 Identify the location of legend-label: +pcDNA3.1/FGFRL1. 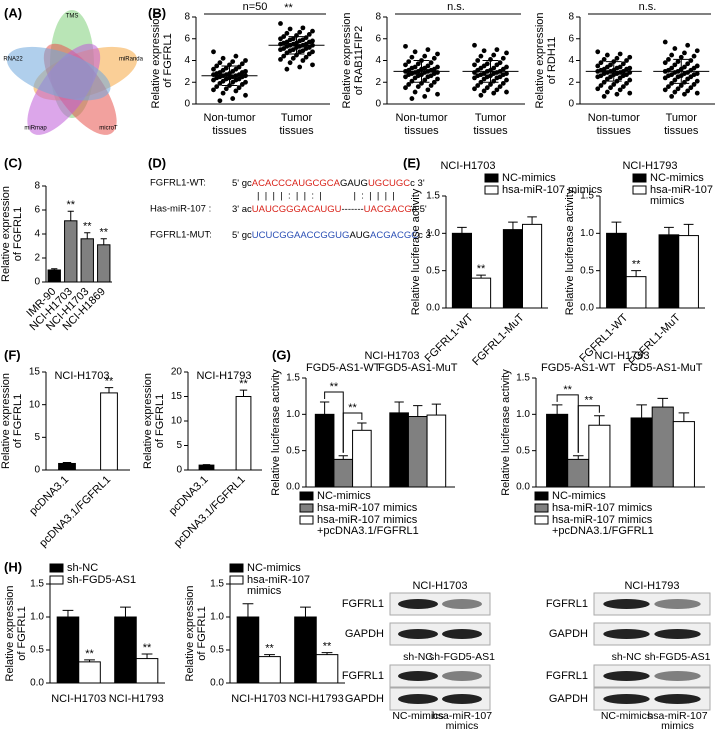
(603, 531).